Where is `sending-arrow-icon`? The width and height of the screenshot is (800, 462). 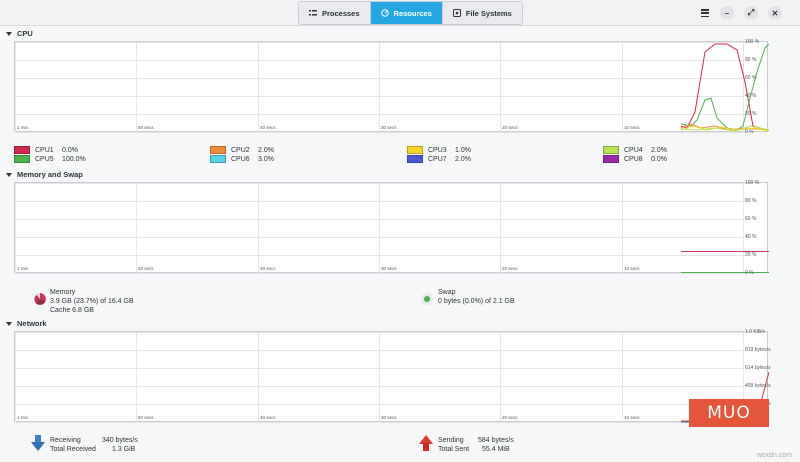 sending-arrow-icon is located at coordinates (426, 443).